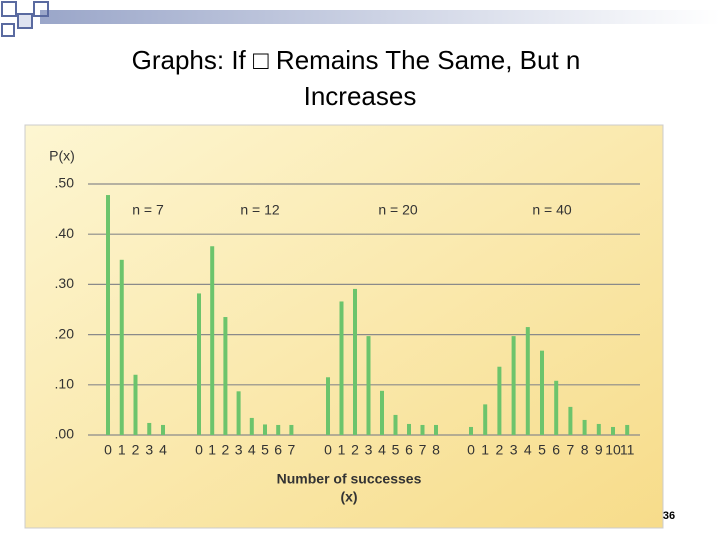 Image resolution: width=720 pixels, height=545 pixels. Describe the element at coordinates (349, 479) in the screenshot. I see `x-axis-label: Number of successes` at that location.